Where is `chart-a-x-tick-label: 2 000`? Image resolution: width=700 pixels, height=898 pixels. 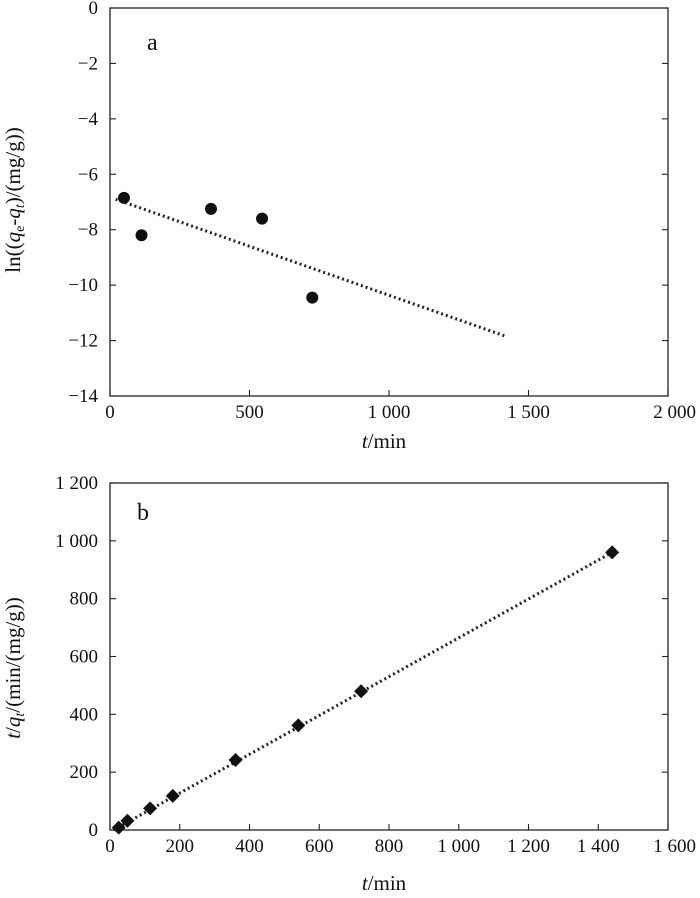 chart-a-x-tick-label: 2 000 is located at coordinates (674, 412).